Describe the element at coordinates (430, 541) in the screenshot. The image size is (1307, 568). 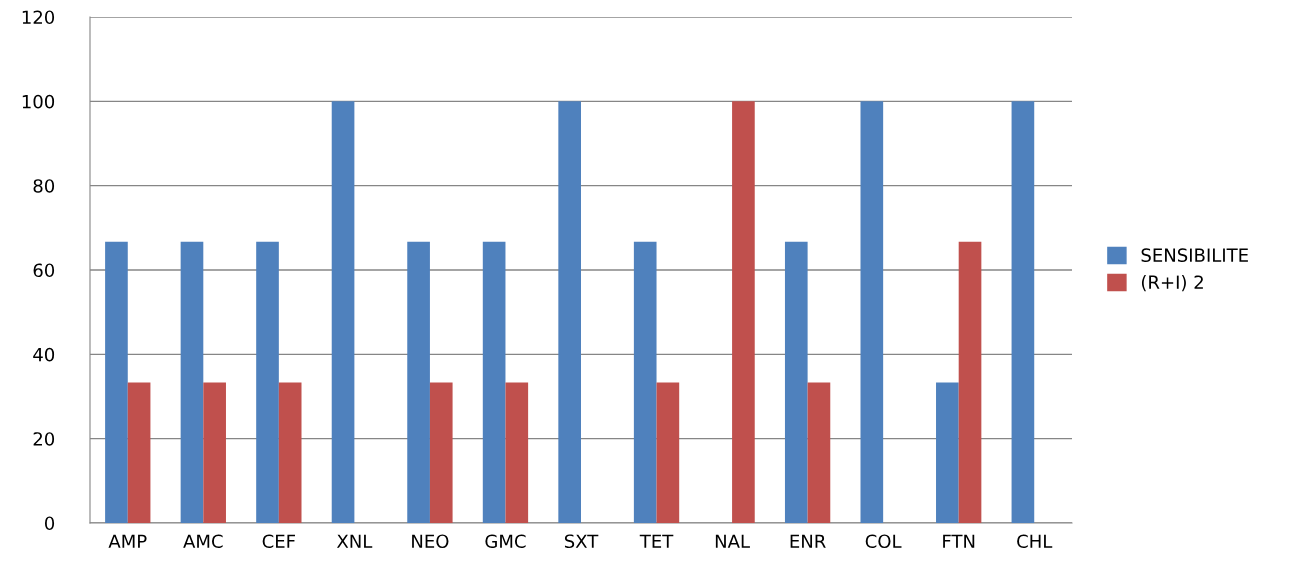
I see `x-tick-label: NEO` at that location.